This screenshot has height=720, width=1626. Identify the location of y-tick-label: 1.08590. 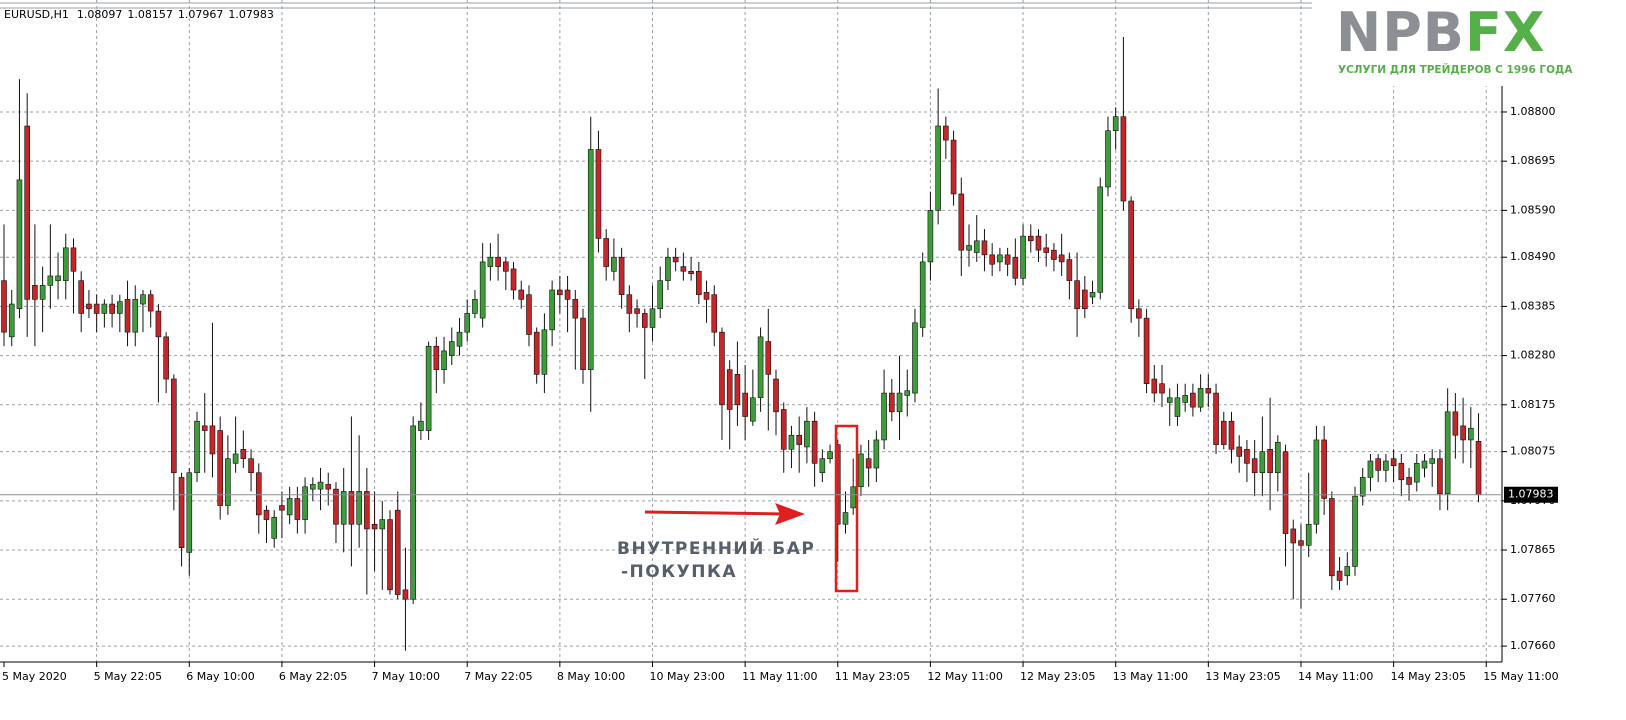
(1533, 209).